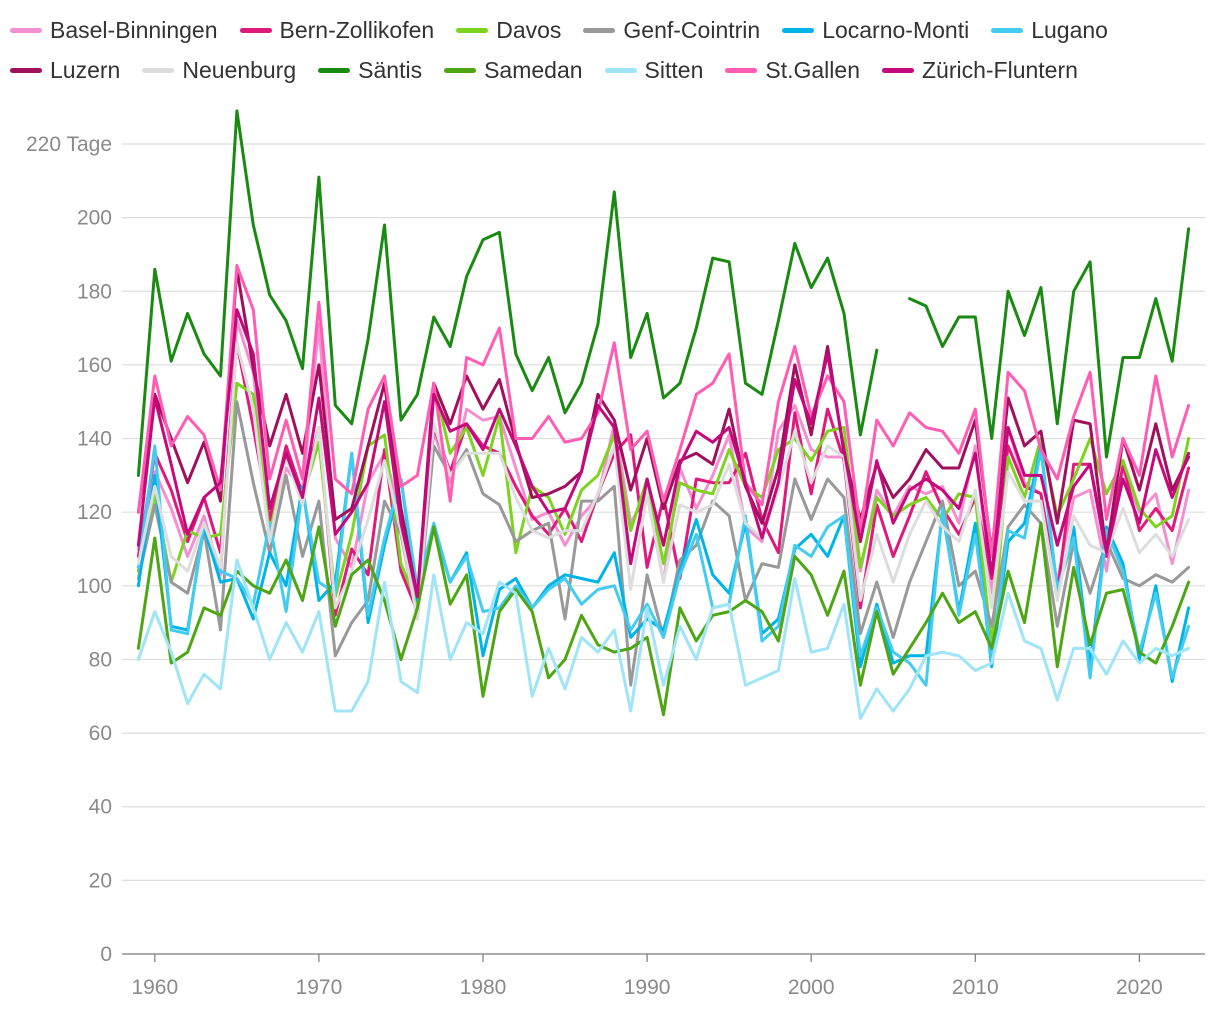 The height and width of the screenshot is (1020, 1220). What do you see at coordinates (1139, 987) in the screenshot?
I see `x-tick-label: 2020` at bounding box center [1139, 987].